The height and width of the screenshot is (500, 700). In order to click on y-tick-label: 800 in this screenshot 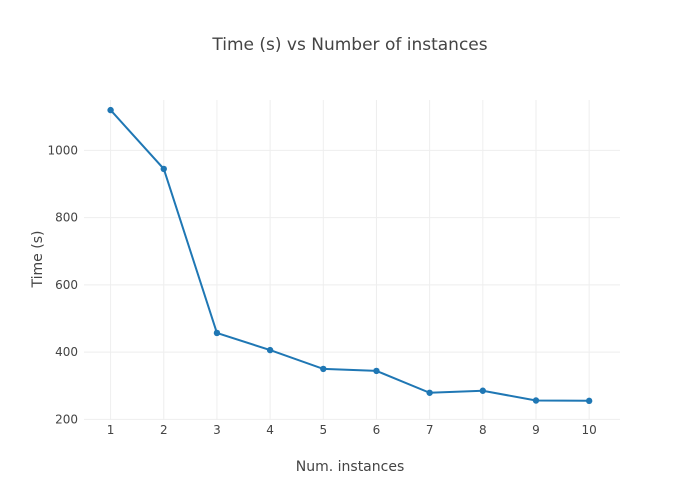, I will do `click(66, 218)`.